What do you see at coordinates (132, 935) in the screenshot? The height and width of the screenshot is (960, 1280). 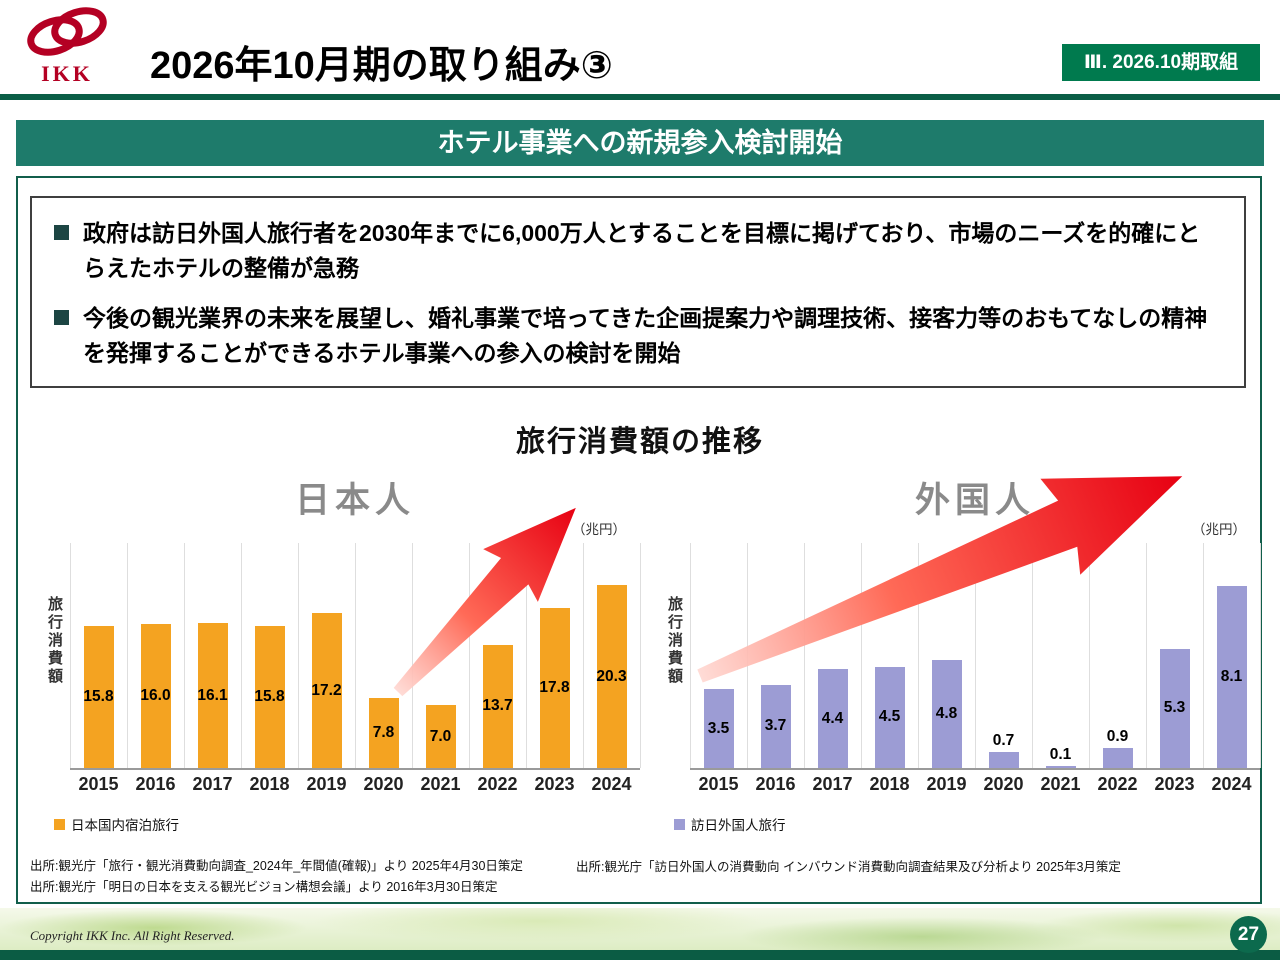 I see `copyright-text: Copyright IKK Inc. All Right Reserved.` at bounding box center [132, 935].